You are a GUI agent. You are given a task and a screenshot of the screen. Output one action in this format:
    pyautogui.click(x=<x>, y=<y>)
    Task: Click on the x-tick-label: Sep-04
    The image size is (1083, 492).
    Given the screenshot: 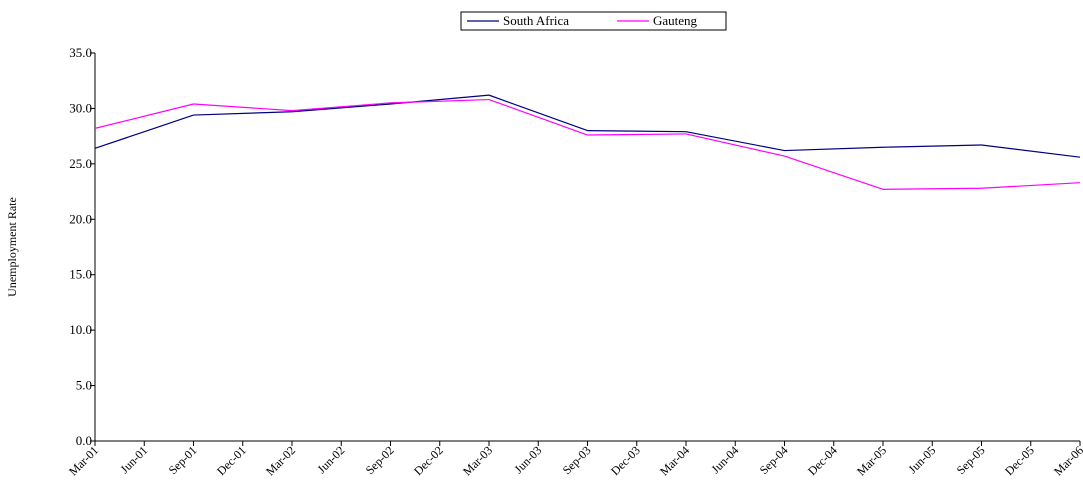 What is the action you would take?
    pyautogui.click(x=774, y=460)
    